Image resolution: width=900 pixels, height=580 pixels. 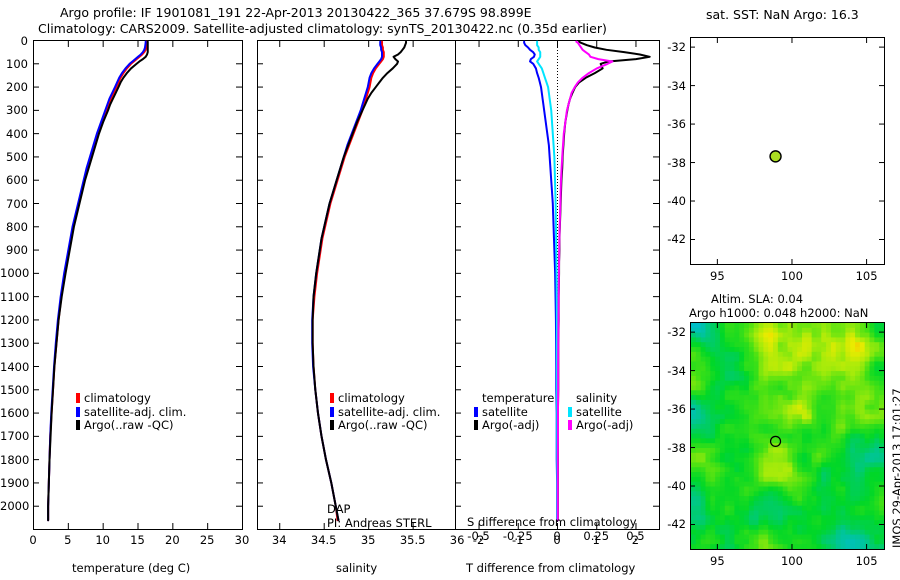 I want to click on sla-title-line1: Altim. SLA: 0.04, so click(x=757, y=299).